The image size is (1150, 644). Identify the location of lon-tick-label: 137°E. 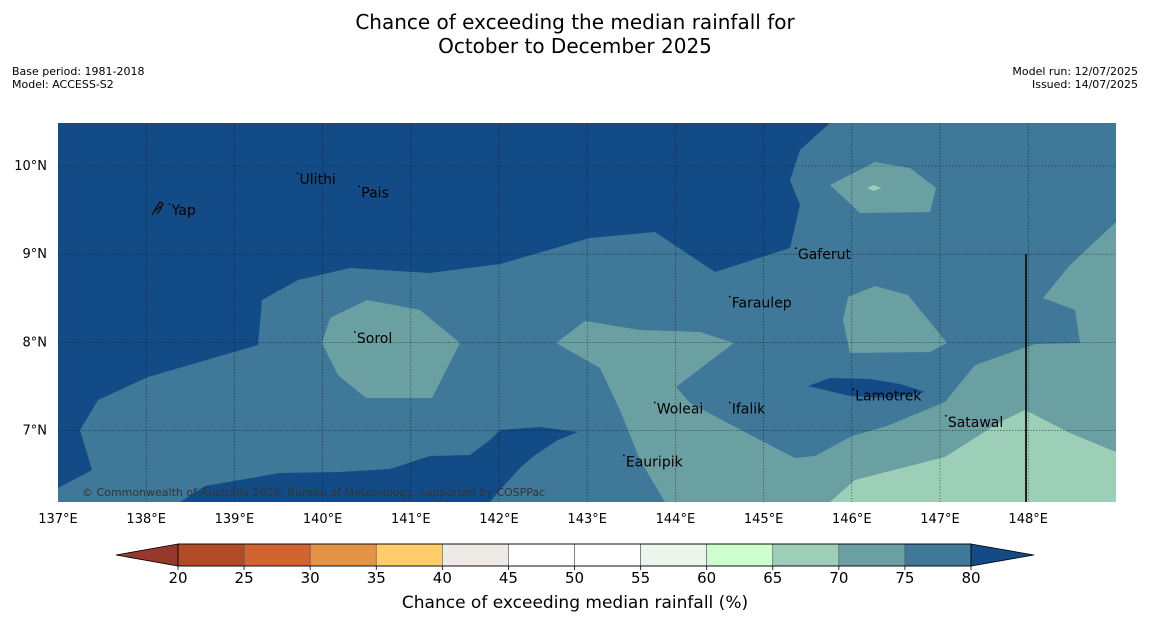
(58, 519).